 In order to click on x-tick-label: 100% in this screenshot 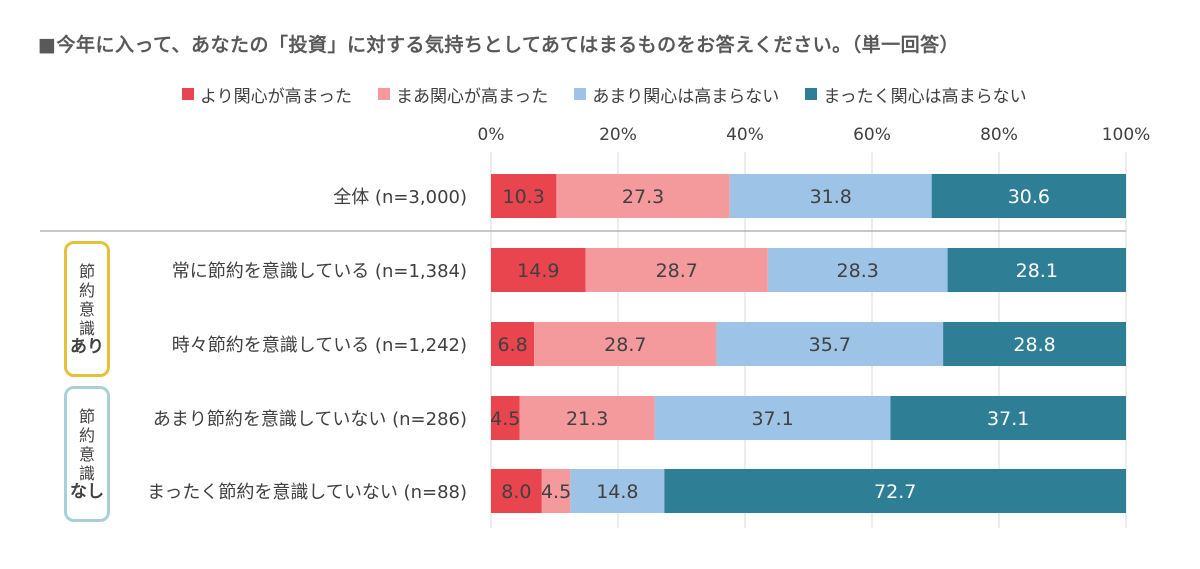, I will do `click(1126, 135)`.